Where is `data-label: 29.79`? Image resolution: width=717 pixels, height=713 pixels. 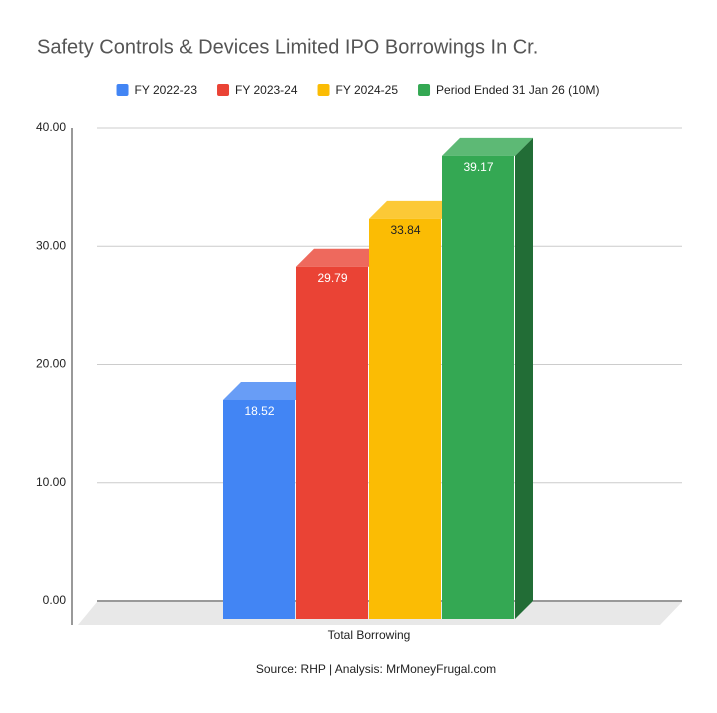 data-label: 29.79 is located at coordinates (332, 278).